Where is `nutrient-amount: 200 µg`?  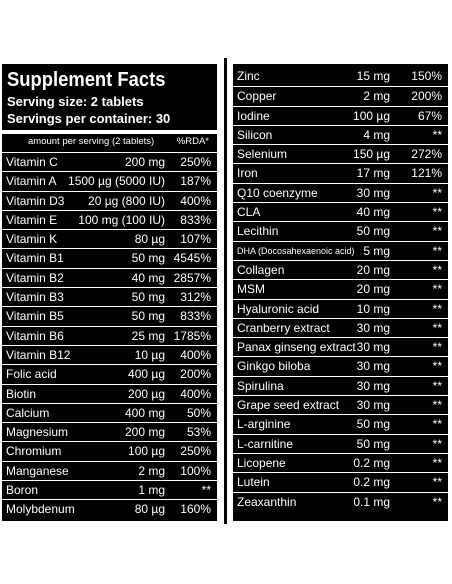 nutrient-amount: 200 µg is located at coordinates (146, 393).